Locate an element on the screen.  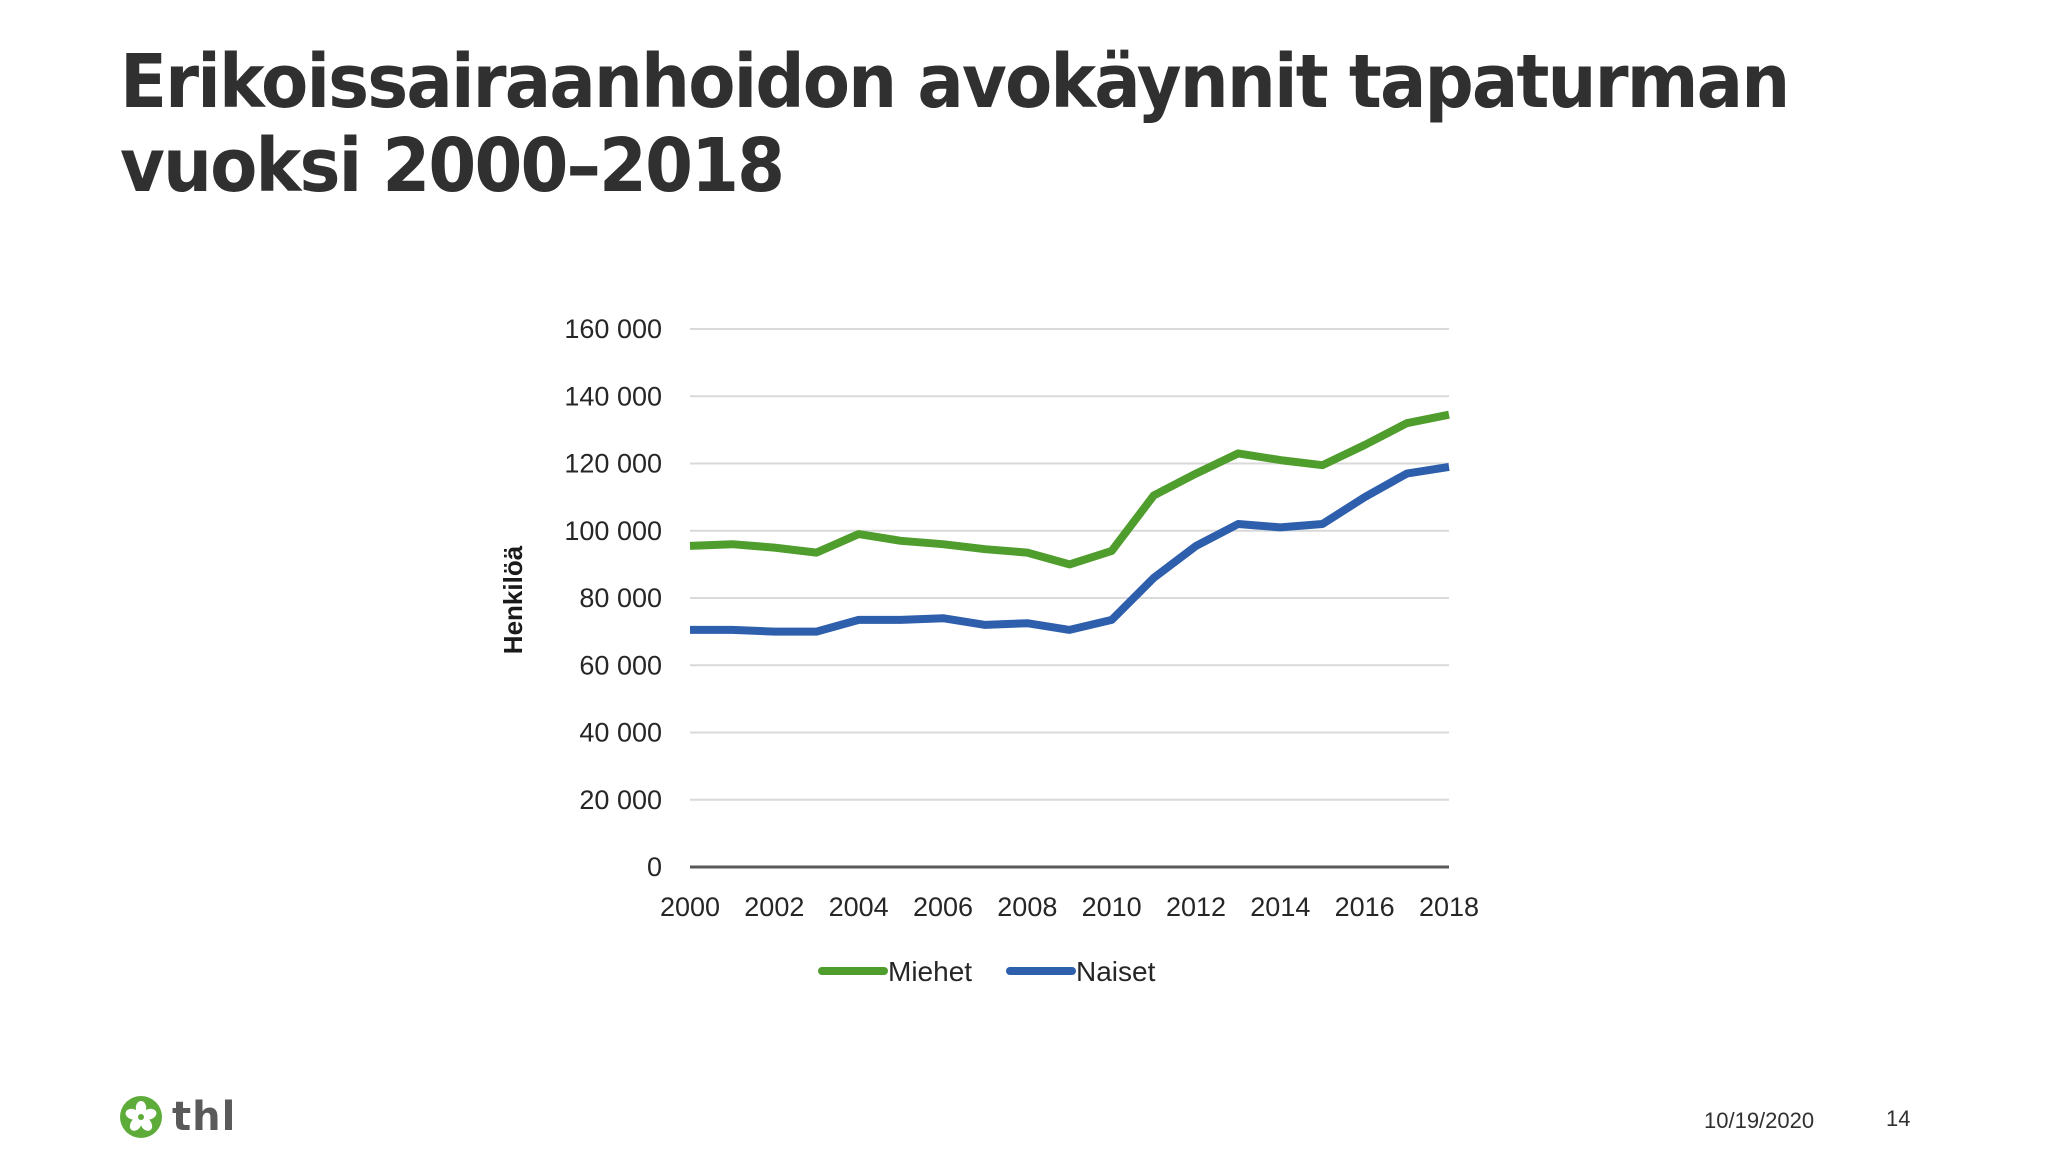
x-tick-label: 2006 is located at coordinates (943, 907).